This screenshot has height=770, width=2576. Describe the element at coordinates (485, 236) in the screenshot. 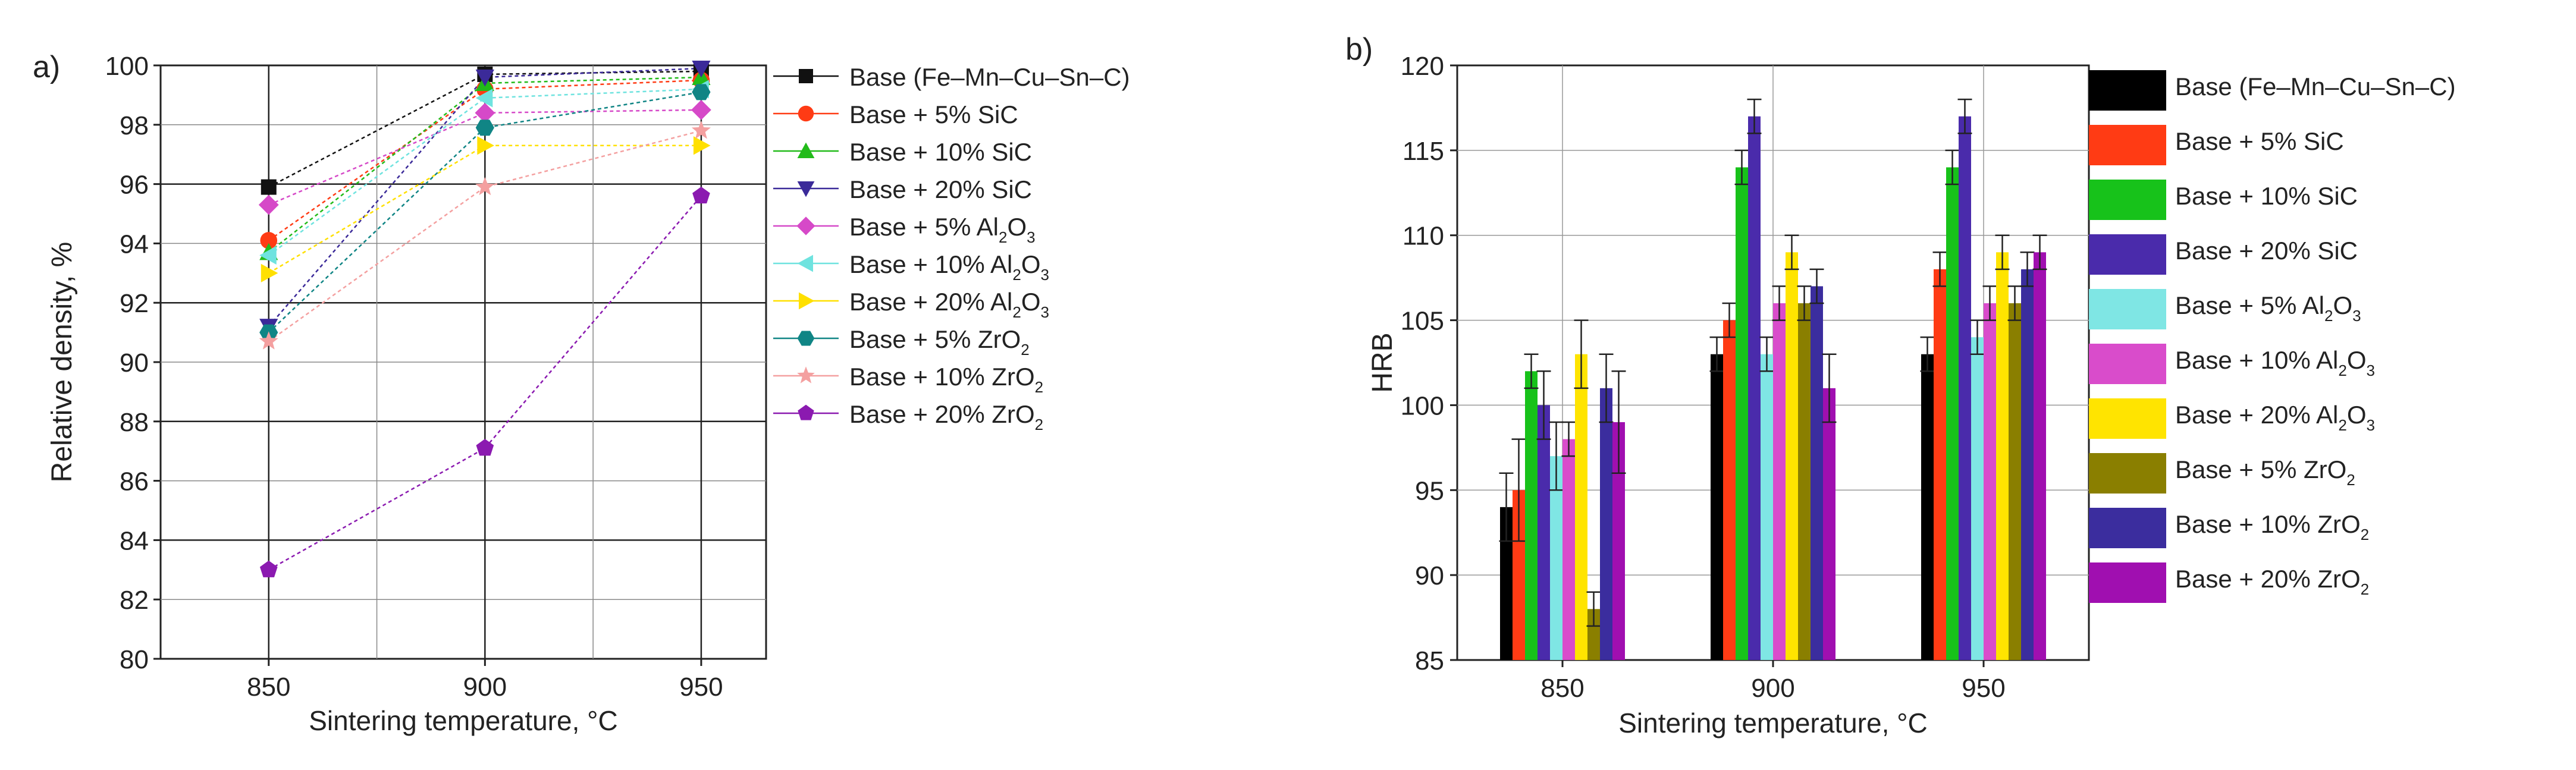

I see `series-line` at that location.